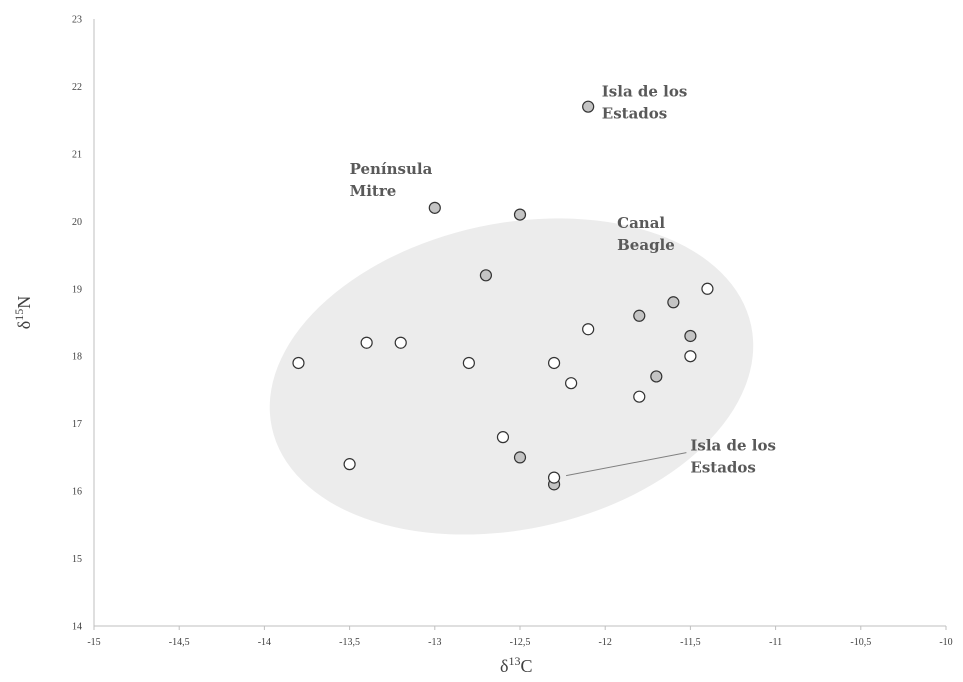 This screenshot has height=682, width=963. Describe the element at coordinates (179, 642) in the screenshot. I see `x-tick-label: -14,5` at that location.